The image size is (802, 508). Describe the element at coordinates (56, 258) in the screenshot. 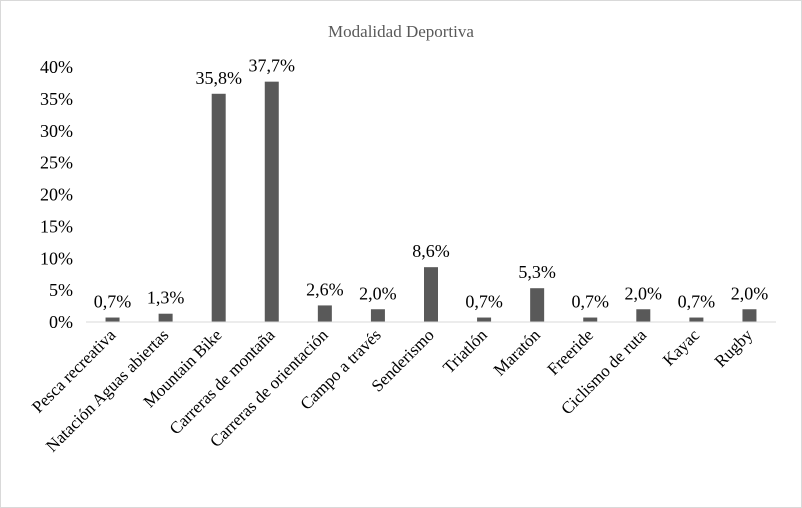

I see `y-tick-label: 10%` at that location.